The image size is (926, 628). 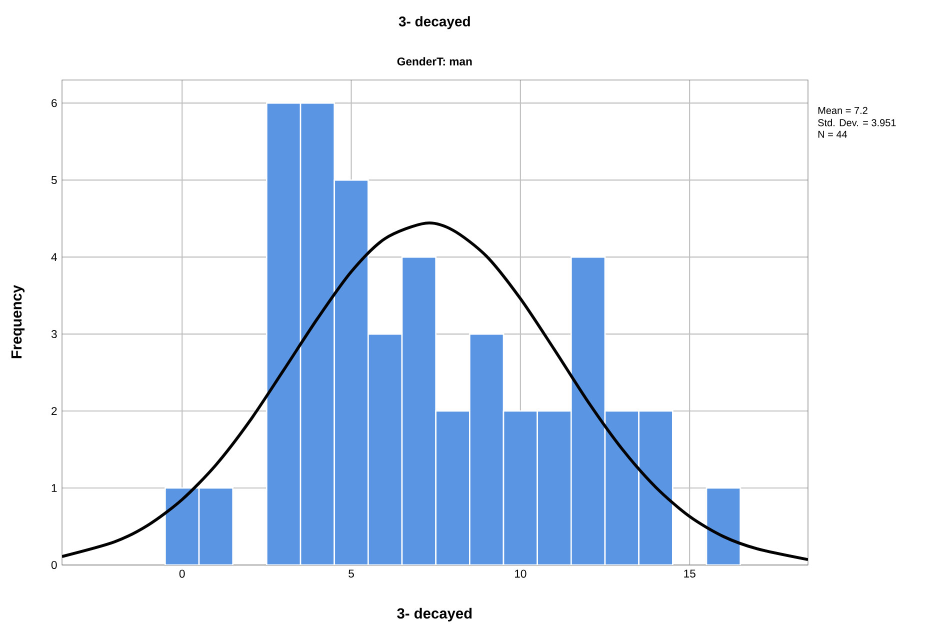 I want to click on y-tick-label: 6, so click(x=54, y=103).